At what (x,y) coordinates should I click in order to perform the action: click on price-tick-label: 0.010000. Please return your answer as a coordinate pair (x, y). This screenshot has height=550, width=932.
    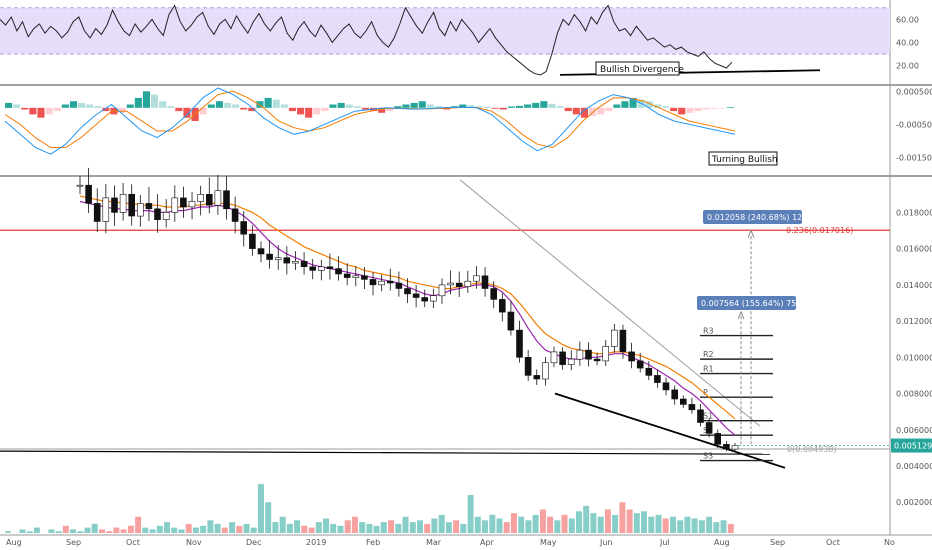
    Looking at the image, I should click on (914, 357).